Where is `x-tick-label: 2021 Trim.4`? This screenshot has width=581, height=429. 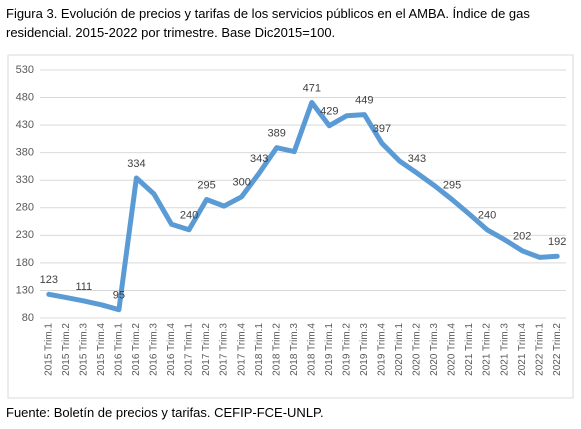 x-tick-label: 2021 Trim.4 is located at coordinates (522, 349).